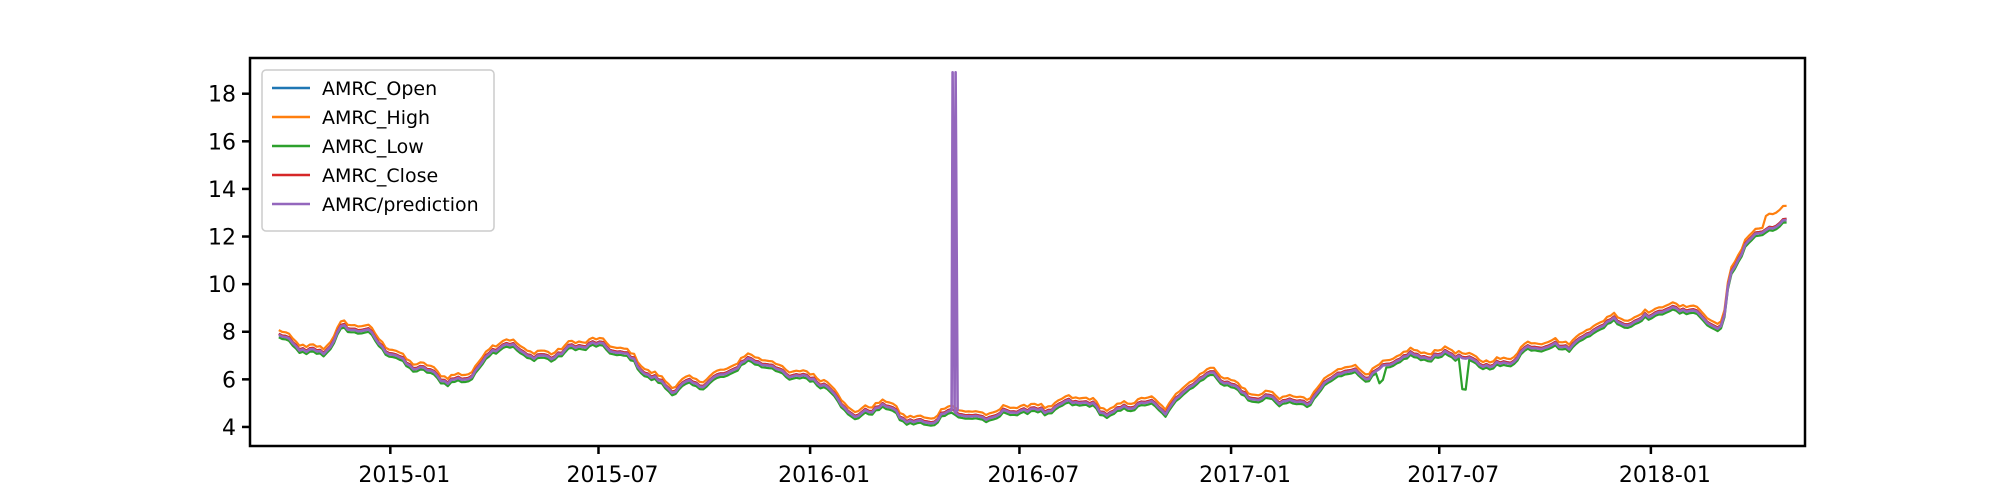 This screenshot has height=500, width=2000. What do you see at coordinates (222, 190) in the screenshot?
I see `y-tick-label-5: 14` at bounding box center [222, 190].